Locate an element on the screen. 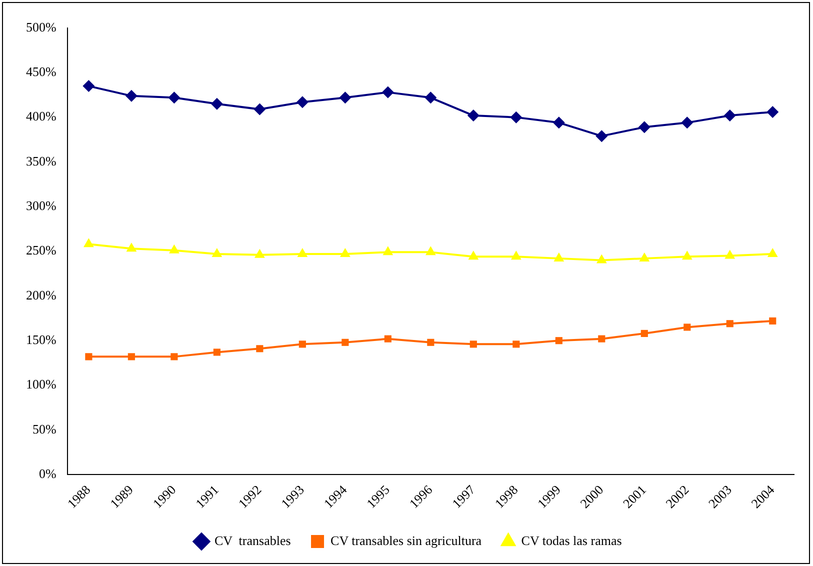 The image size is (813, 566). x-tick-label: 1989 is located at coordinates (121, 497).